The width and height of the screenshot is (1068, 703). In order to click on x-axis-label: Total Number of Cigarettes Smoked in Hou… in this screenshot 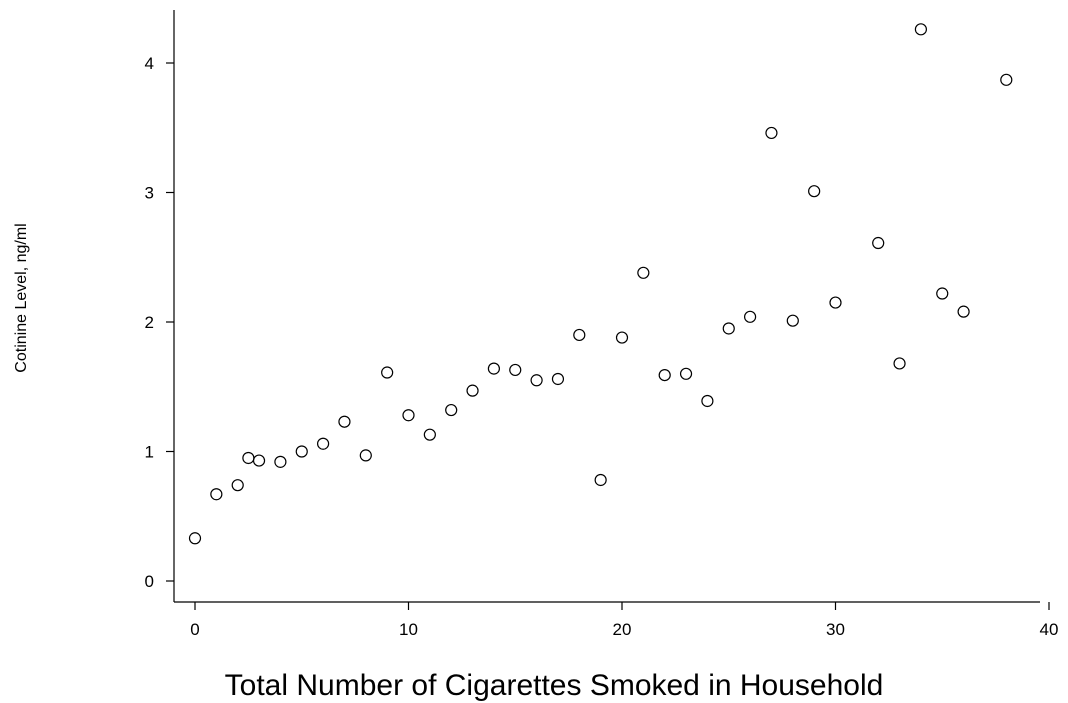, I will do `click(554, 685)`.